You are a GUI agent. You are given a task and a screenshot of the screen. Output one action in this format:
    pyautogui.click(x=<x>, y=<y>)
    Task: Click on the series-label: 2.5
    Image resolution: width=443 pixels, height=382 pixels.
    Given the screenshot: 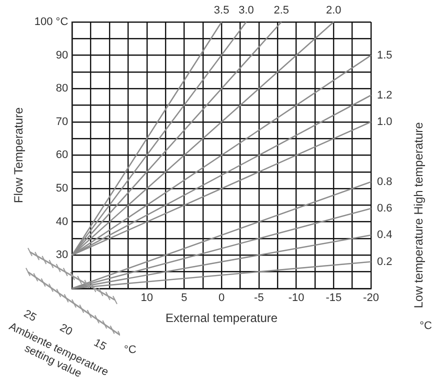 What is the action you would take?
    pyautogui.click(x=281, y=10)
    